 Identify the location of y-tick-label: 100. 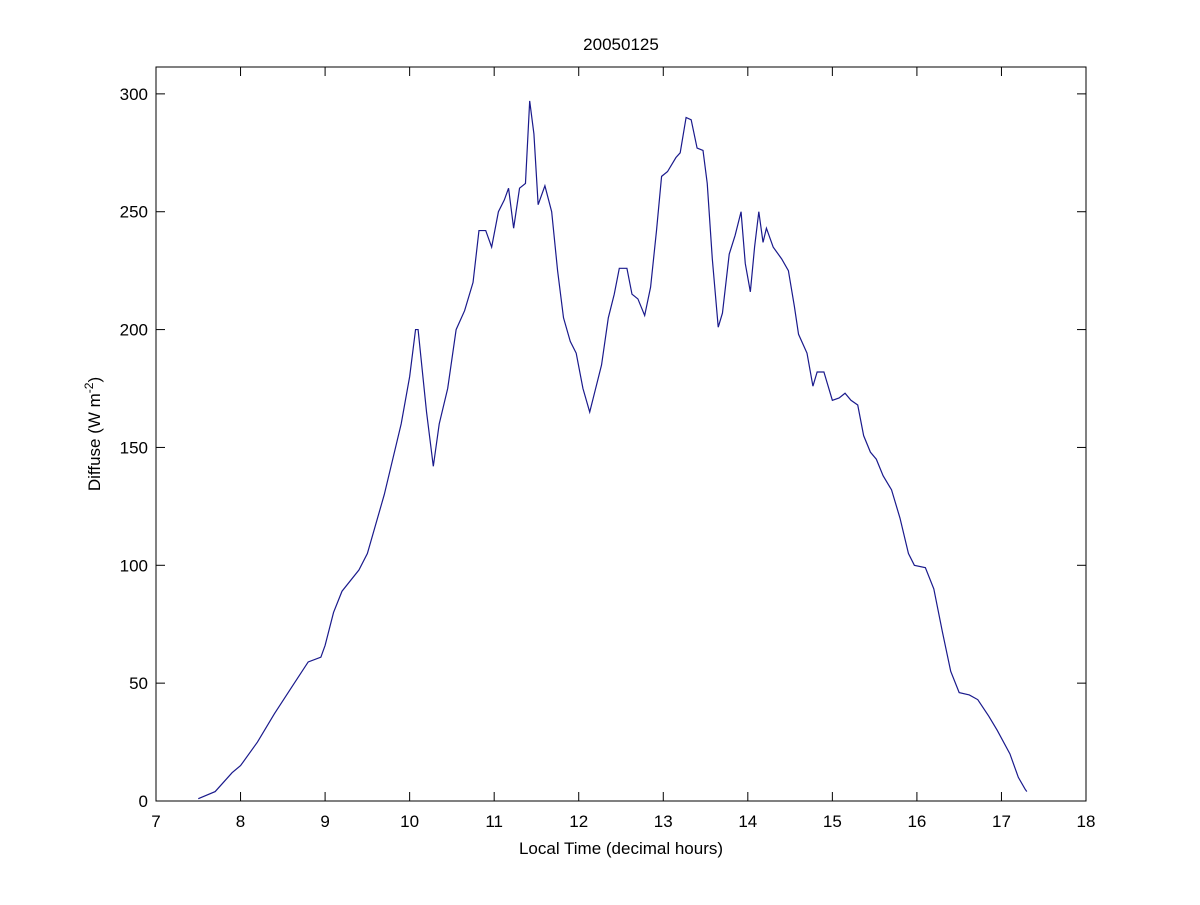
(134, 565).